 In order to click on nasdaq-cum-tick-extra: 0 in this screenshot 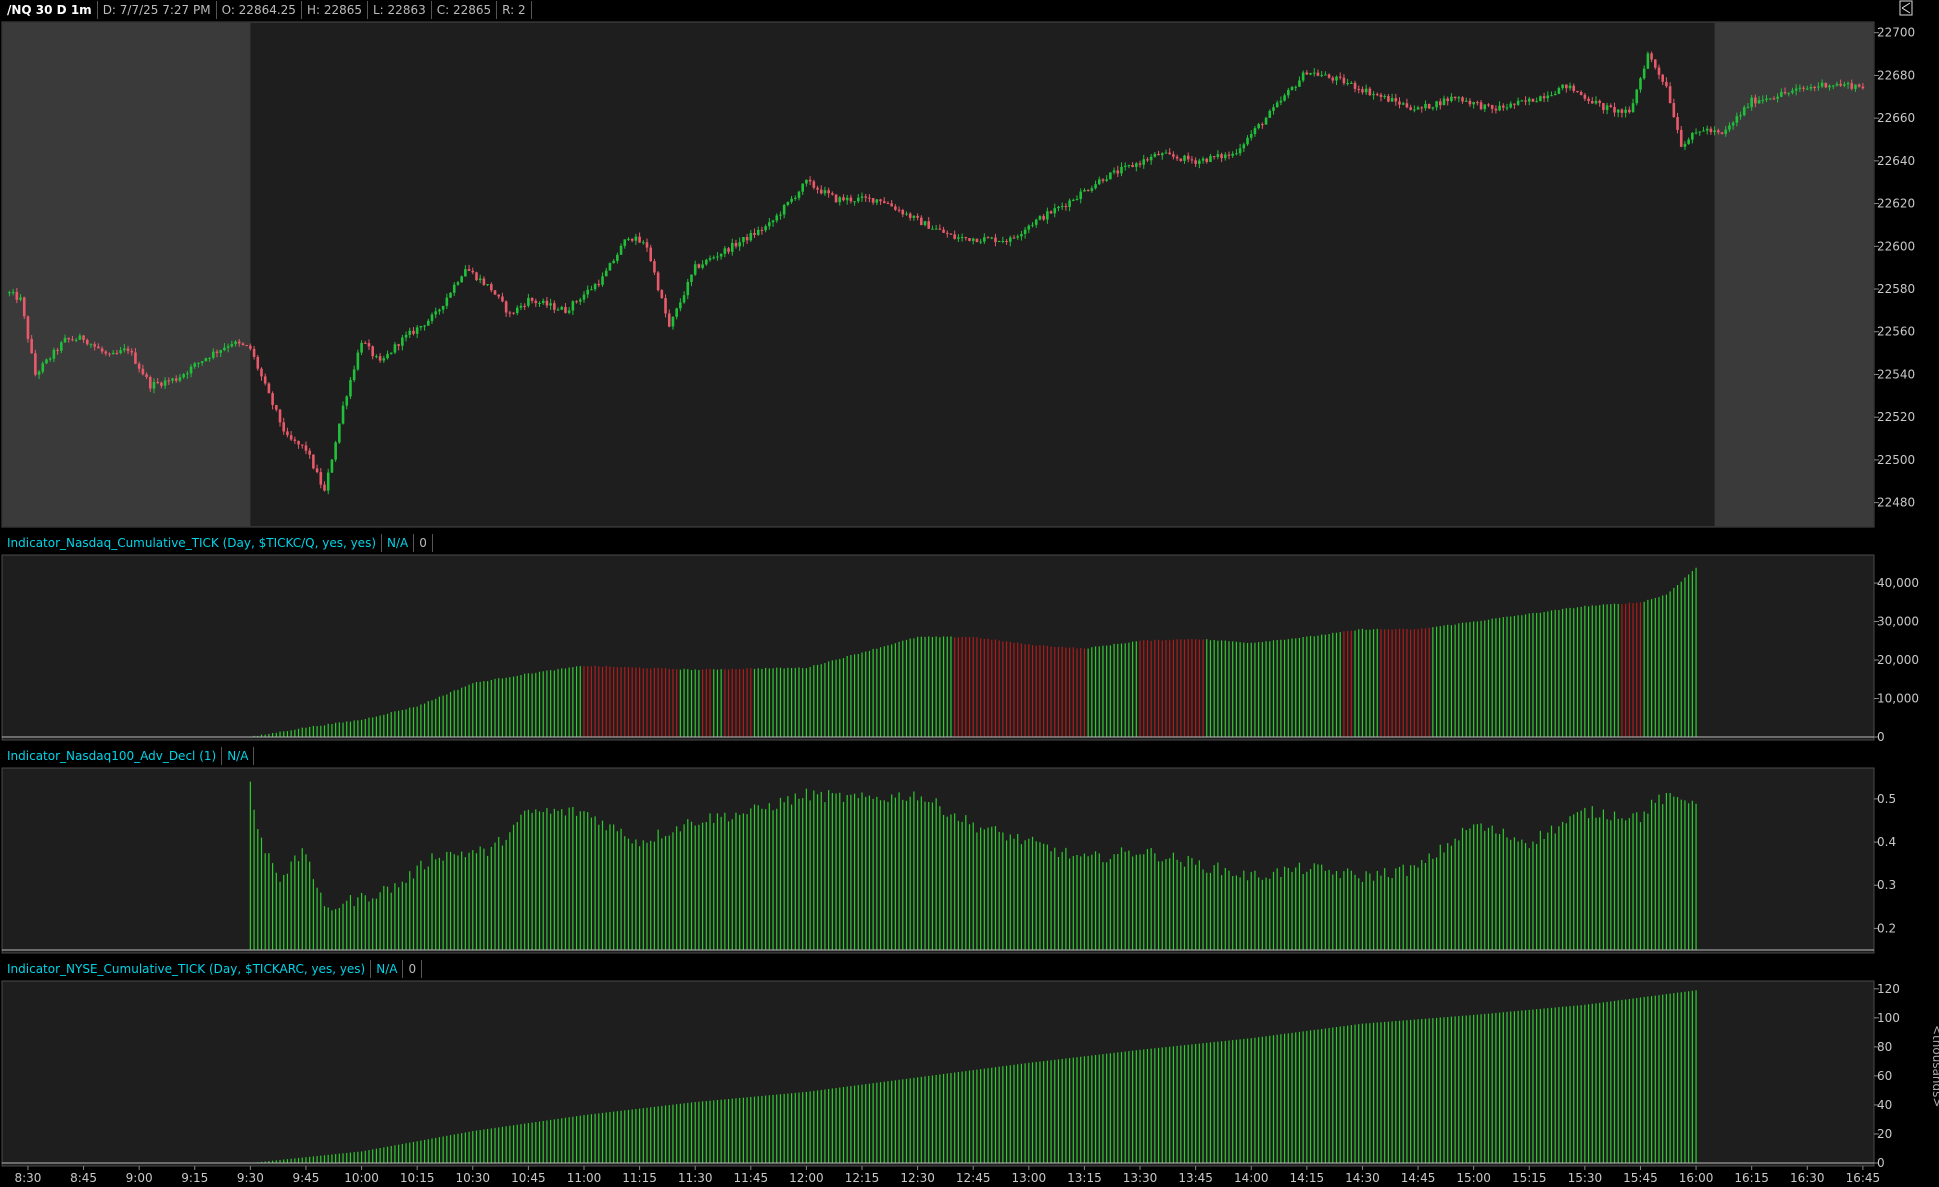, I will do `click(423, 543)`.